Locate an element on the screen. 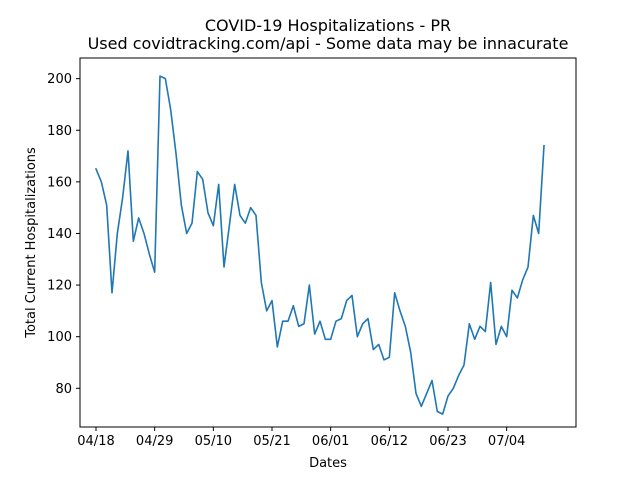 The height and width of the screenshot is (480, 640). y-tick-label: 180 is located at coordinates (59, 131).